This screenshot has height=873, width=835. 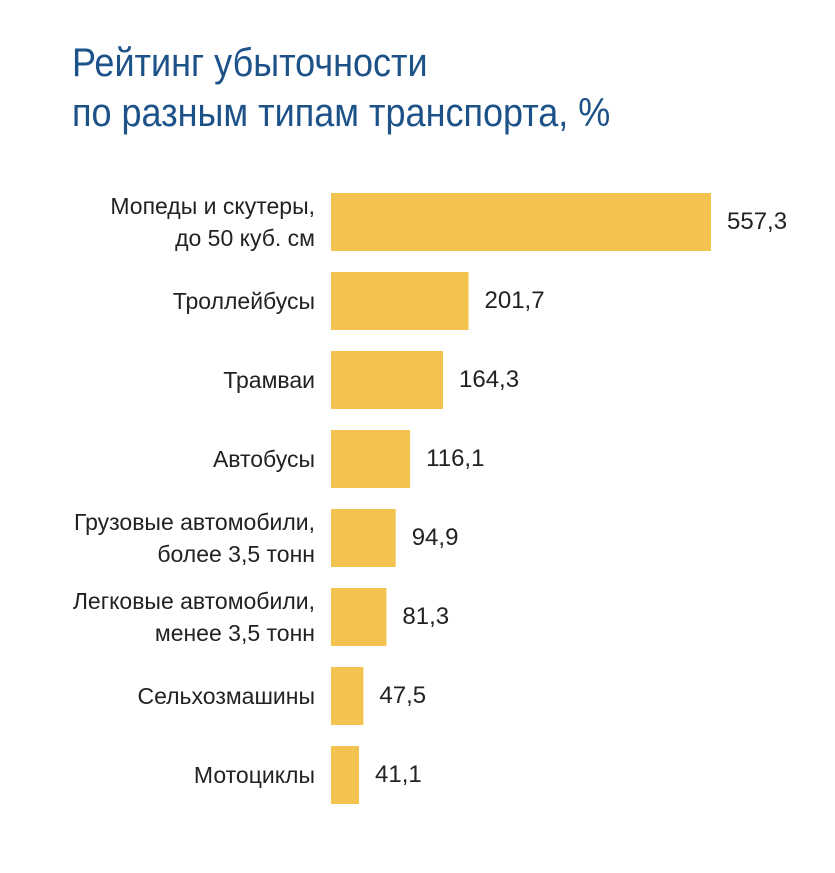 What do you see at coordinates (403, 695) in the screenshot?
I see `value-label: 47,5` at bounding box center [403, 695].